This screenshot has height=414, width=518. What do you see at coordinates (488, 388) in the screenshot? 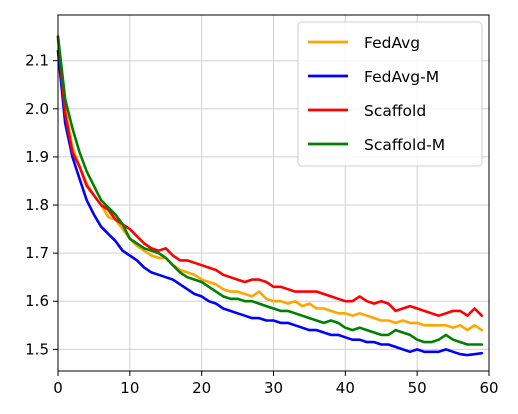
I see `x-tick-label: 60` at bounding box center [488, 388].